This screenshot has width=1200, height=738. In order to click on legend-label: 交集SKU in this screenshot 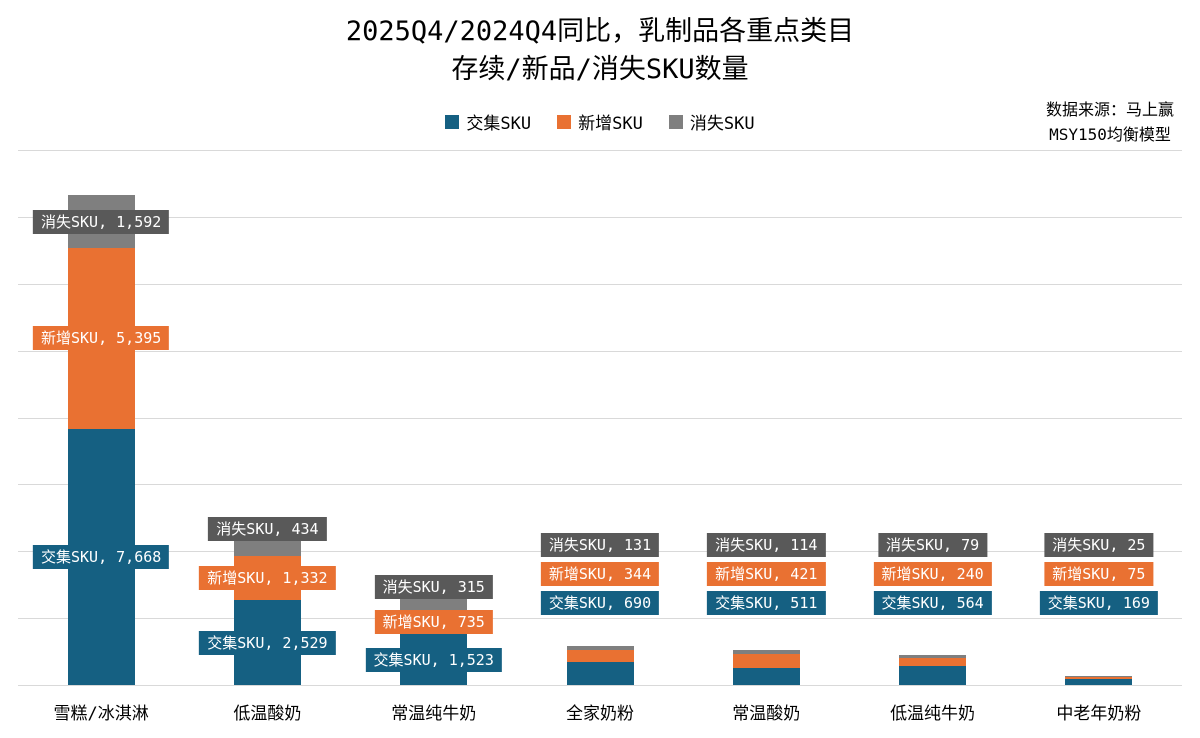, I will do `click(499, 124)`.